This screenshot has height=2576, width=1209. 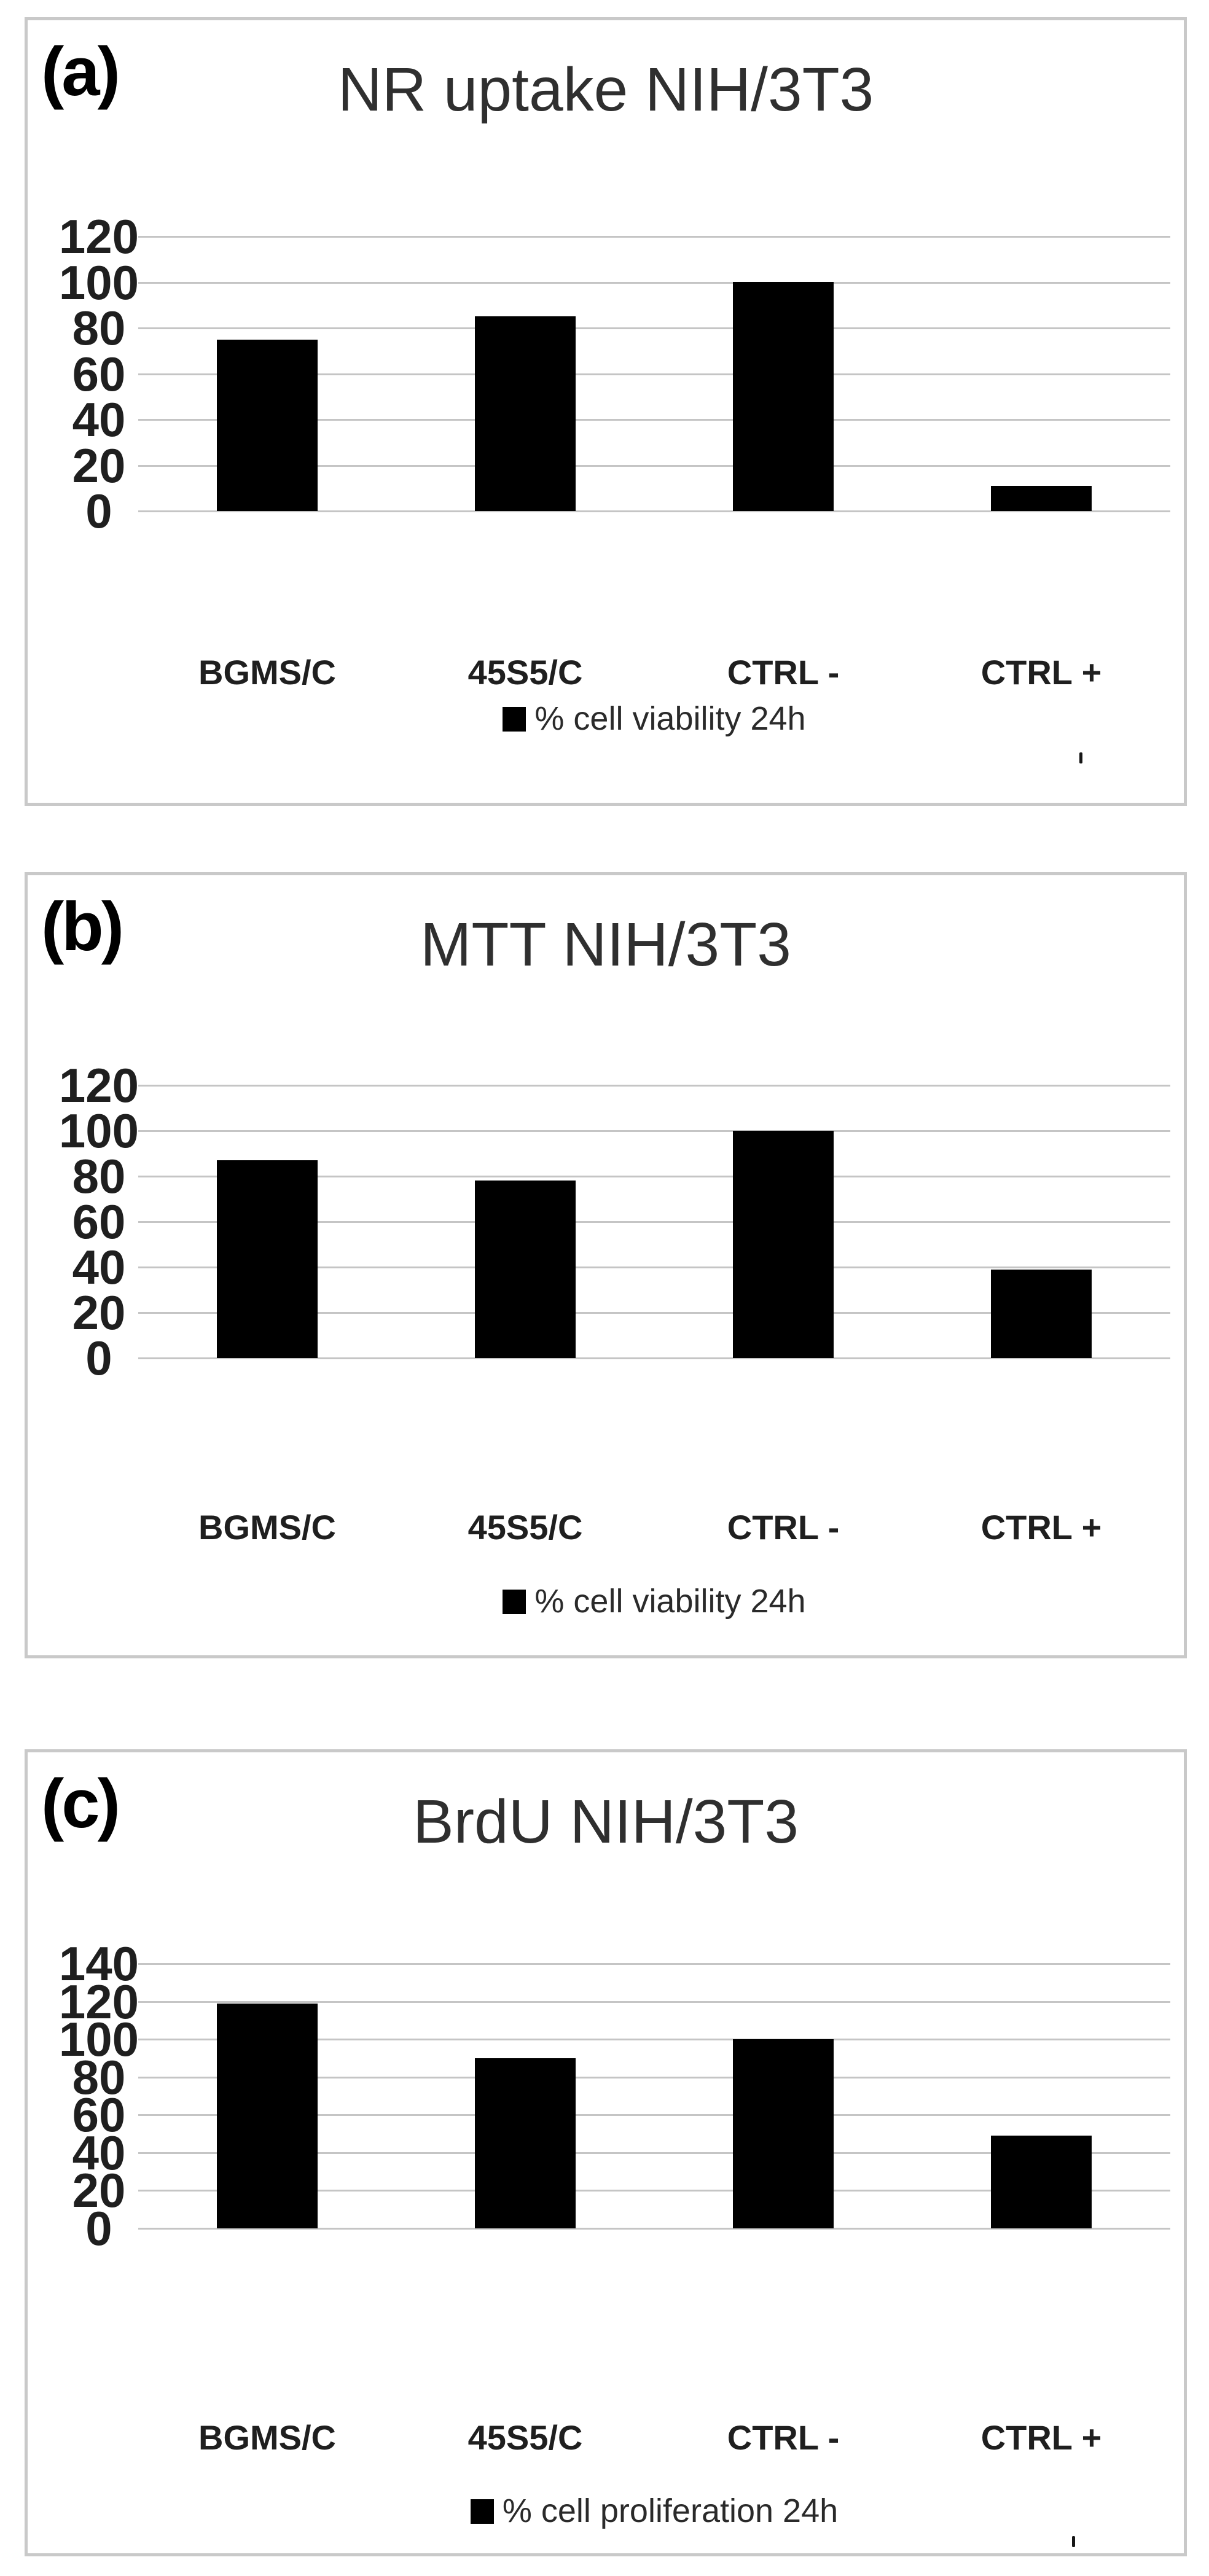 What do you see at coordinates (83, 926) in the screenshot?
I see `panel-b-letter: (b)` at bounding box center [83, 926].